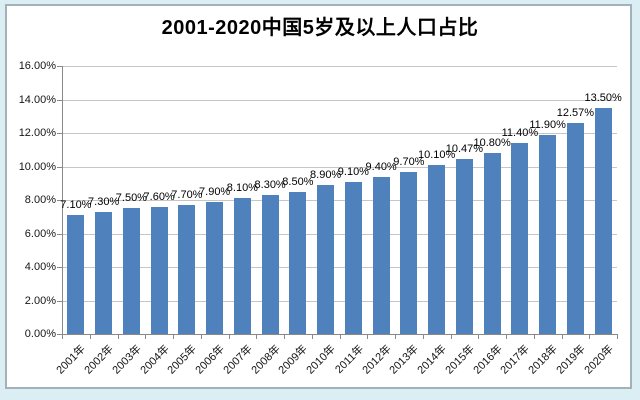 The image size is (640, 400). What do you see at coordinates (182, 360) in the screenshot?
I see `x-axis-label: 2005年` at bounding box center [182, 360].